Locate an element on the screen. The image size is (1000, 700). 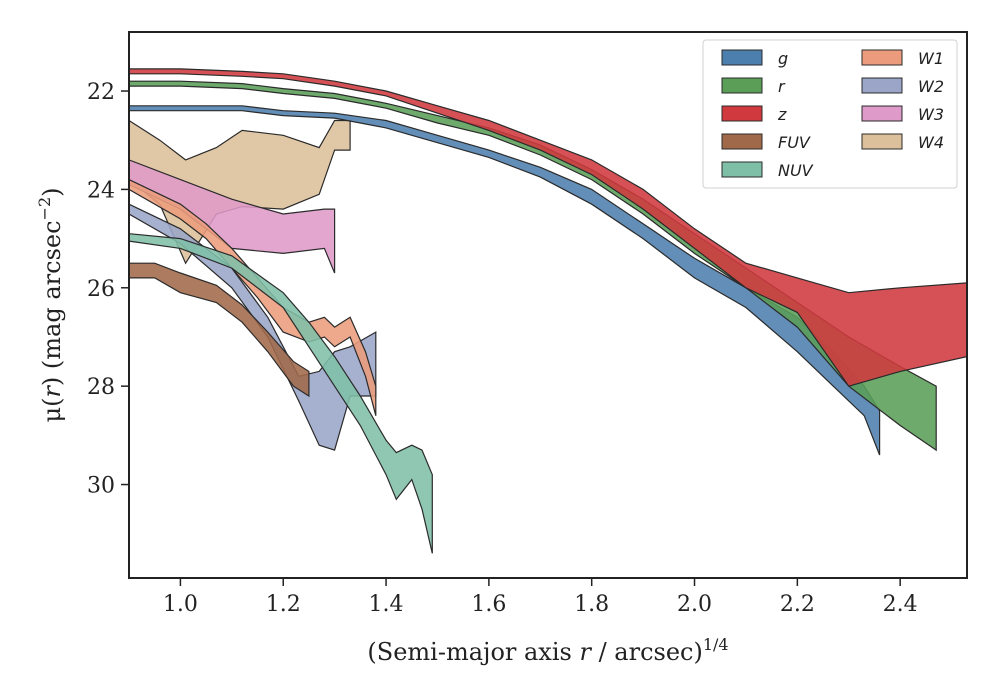
y-tick-label: 30 is located at coordinates (101, 486).